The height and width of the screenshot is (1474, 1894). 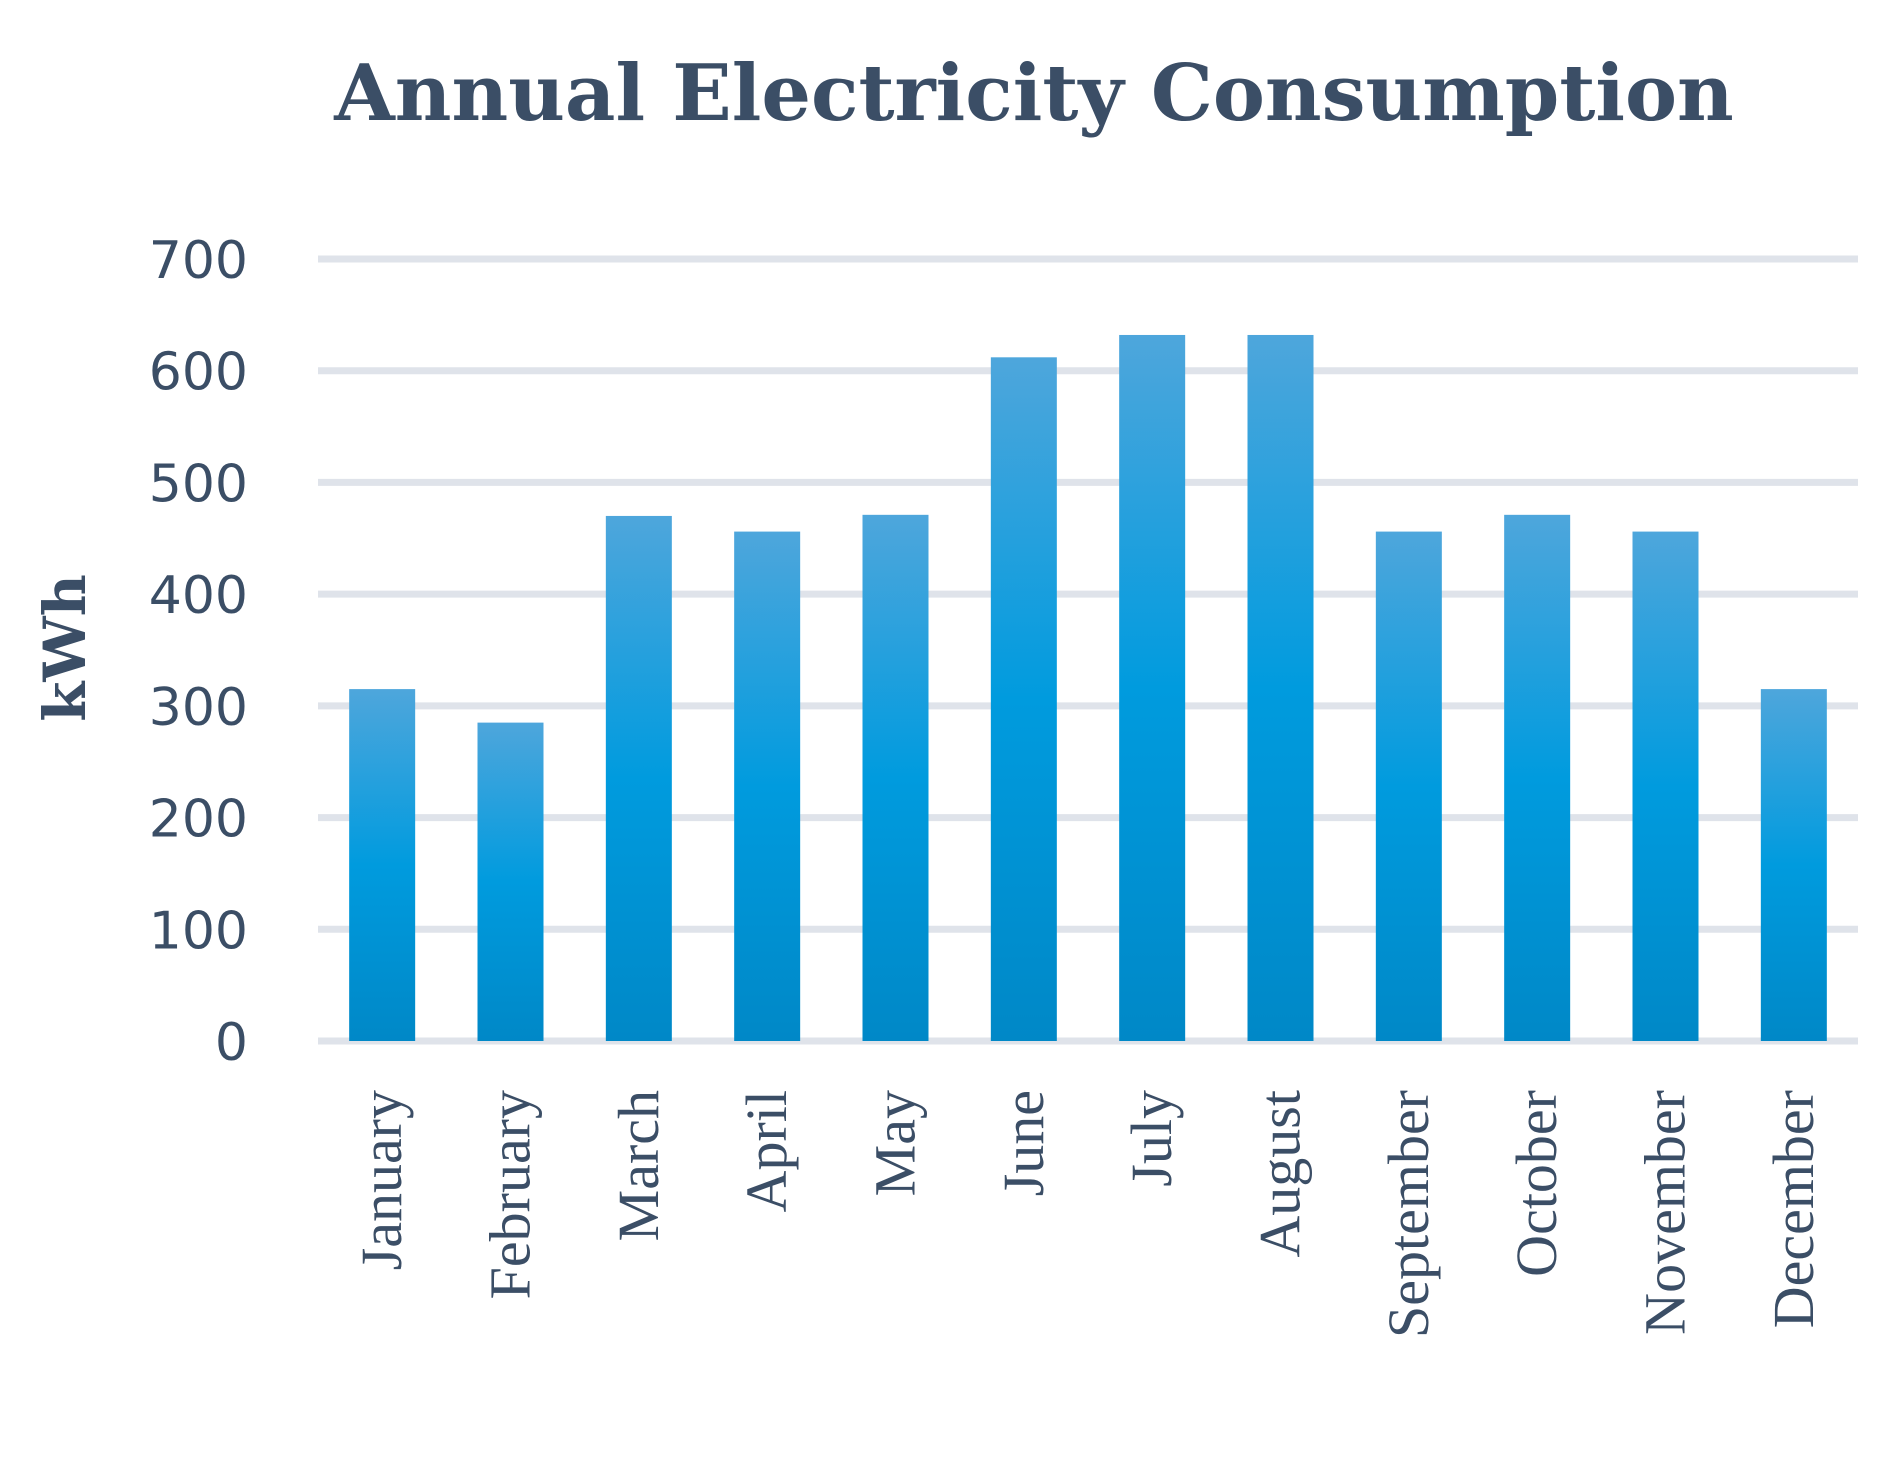 I want to click on x-tick-label: September, so click(x=1408, y=1214).